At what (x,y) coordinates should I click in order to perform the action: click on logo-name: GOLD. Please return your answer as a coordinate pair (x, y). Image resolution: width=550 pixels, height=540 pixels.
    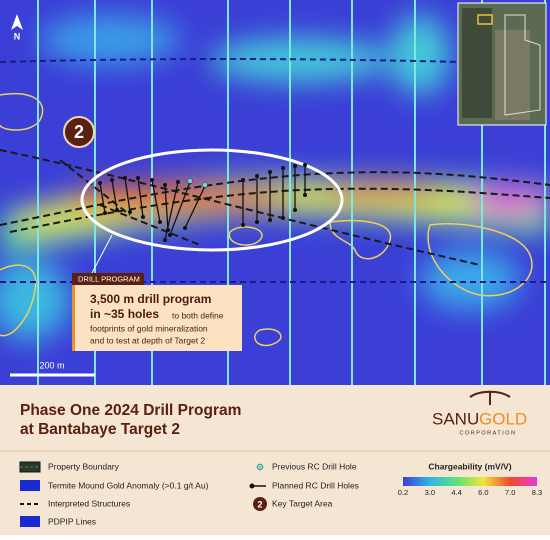
    Looking at the image, I should click on (503, 418).